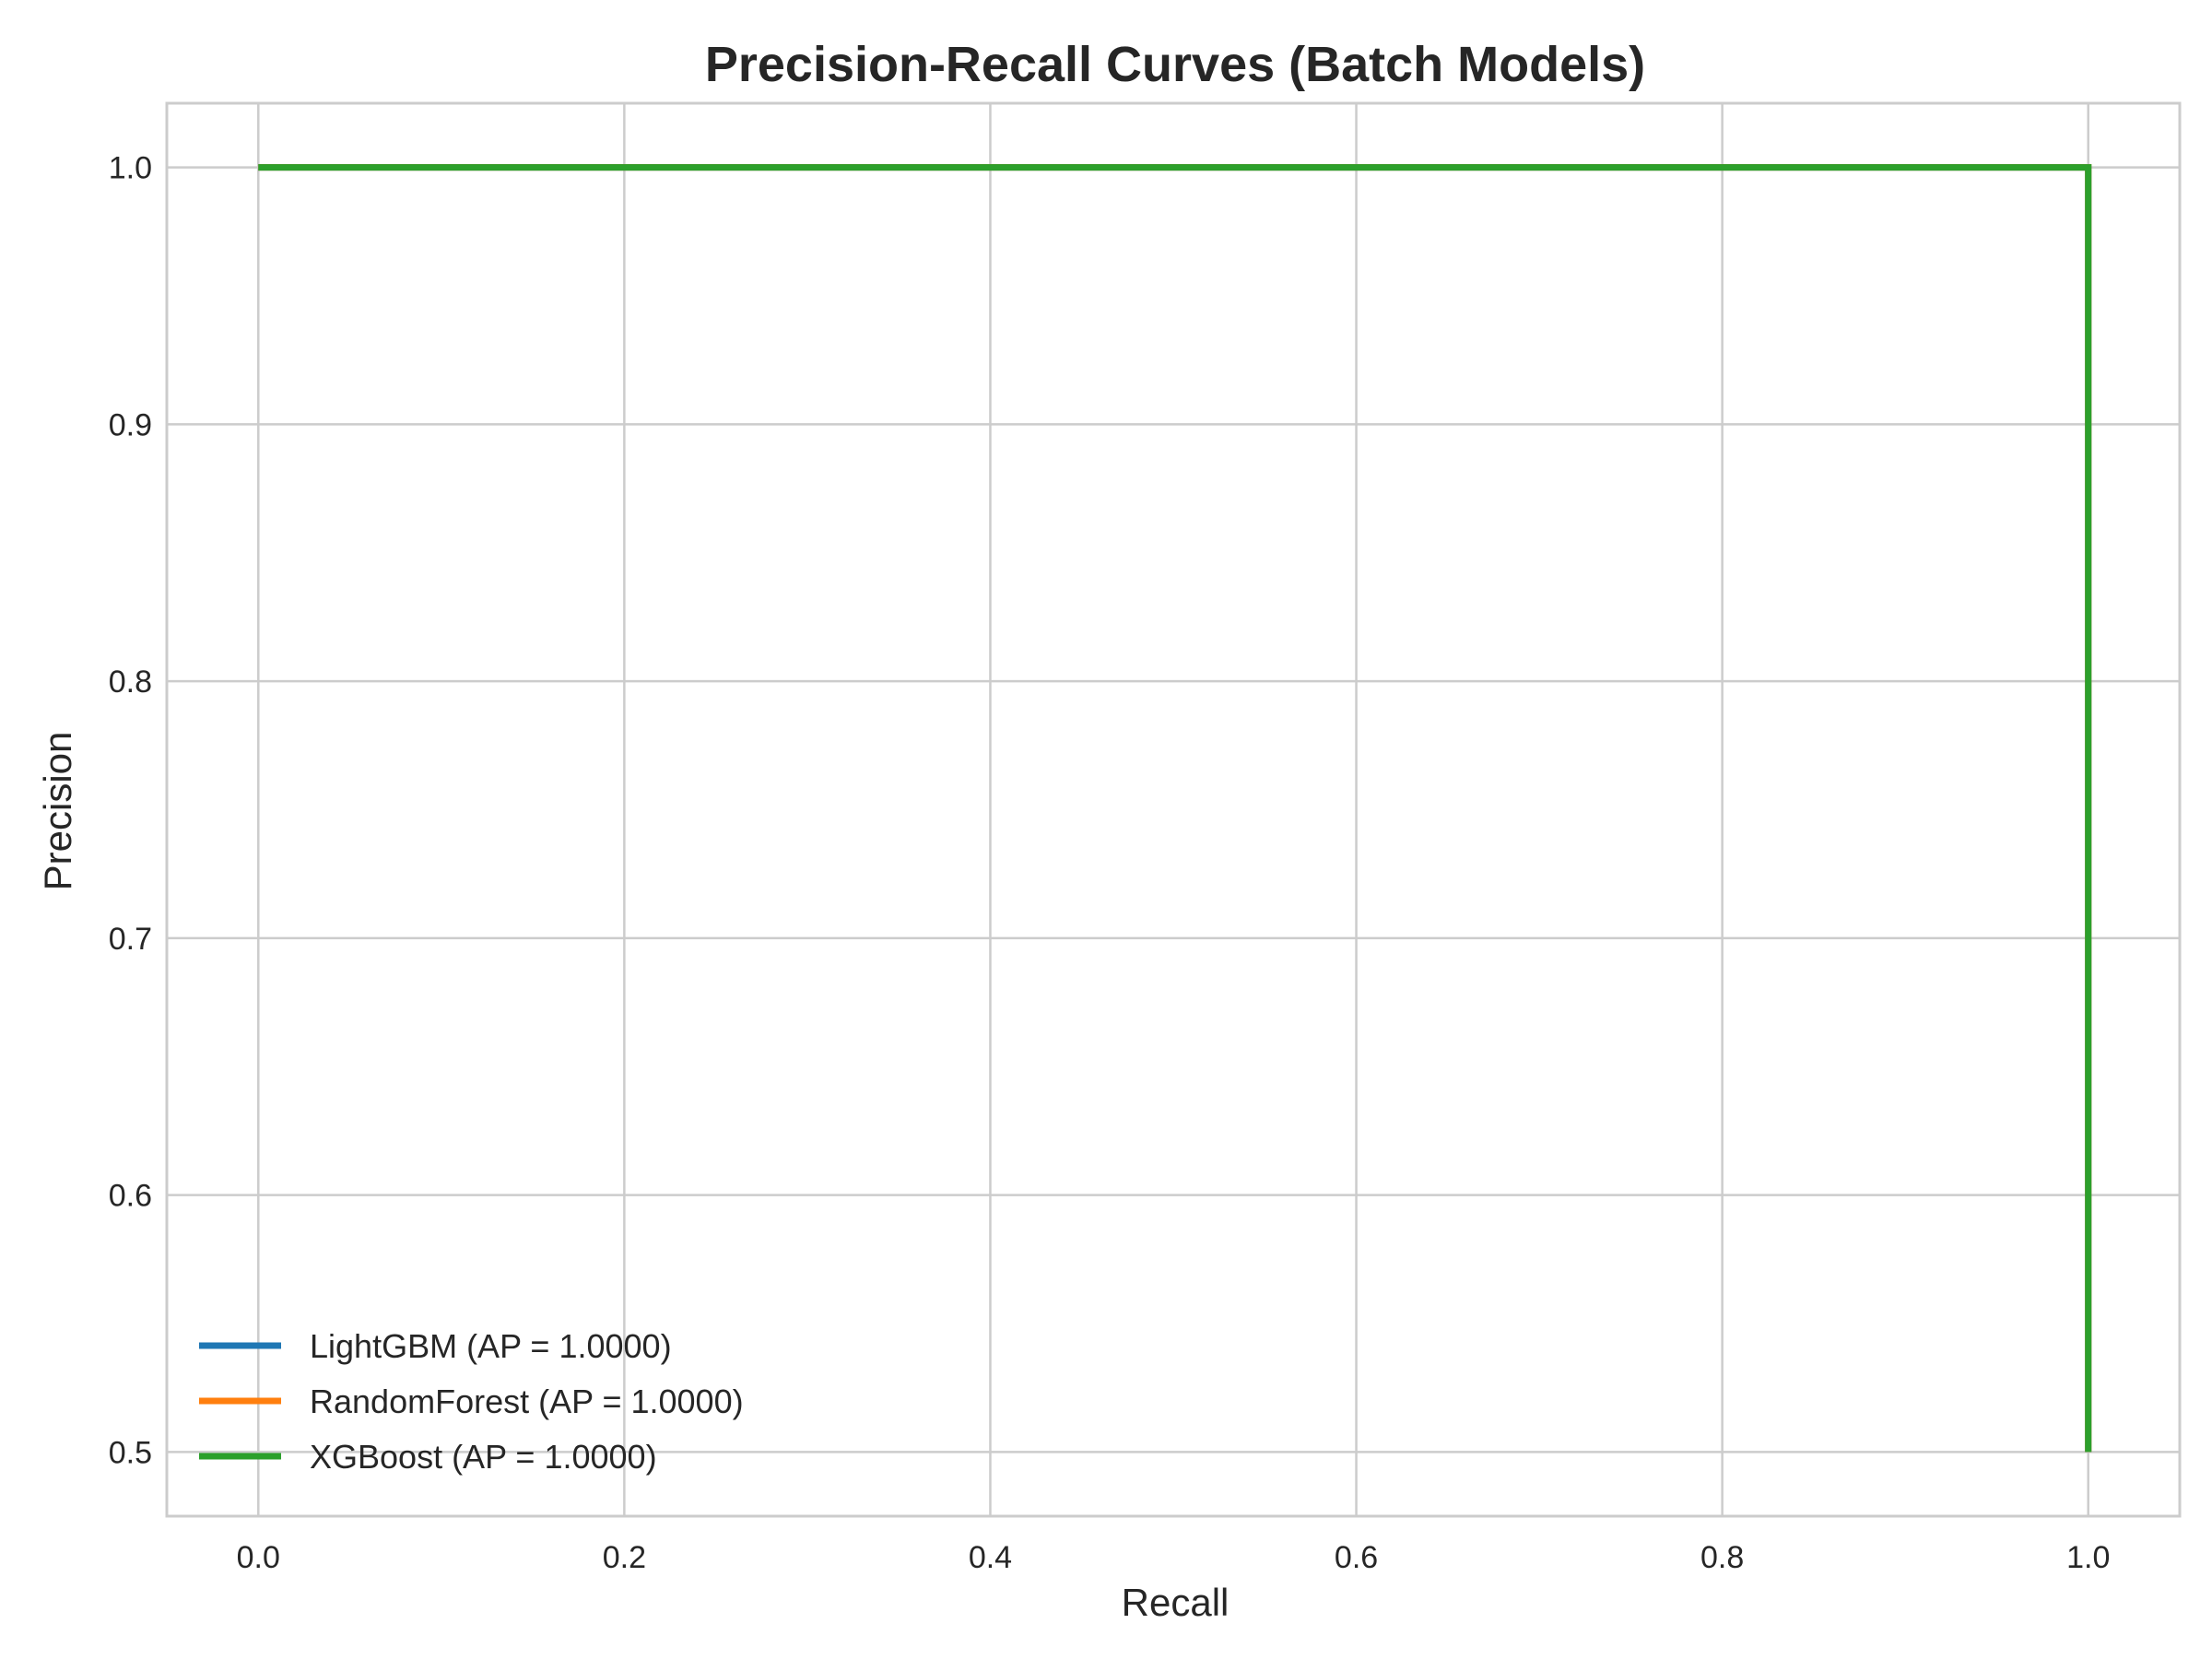  I want to click on legend-entry-label: XGBoost (AP = 1.0000), so click(483, 1457).